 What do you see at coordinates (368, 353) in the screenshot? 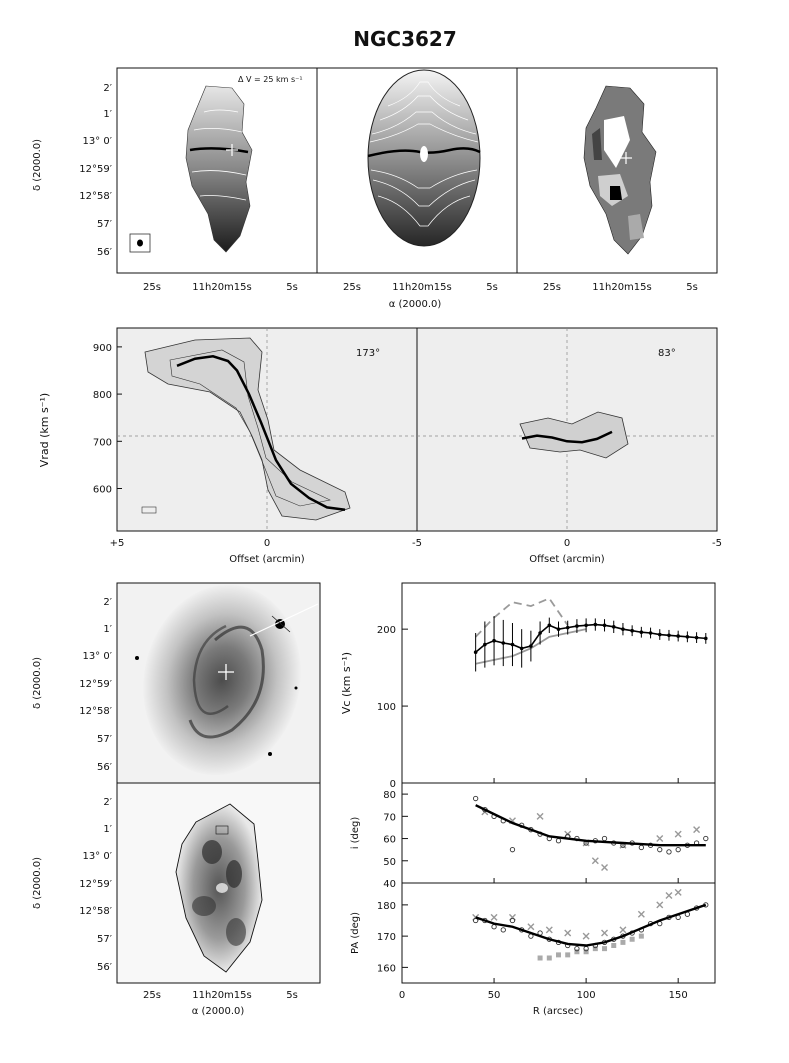
I see `pv-left-pa: 173°` at bounding box center [368, 353].